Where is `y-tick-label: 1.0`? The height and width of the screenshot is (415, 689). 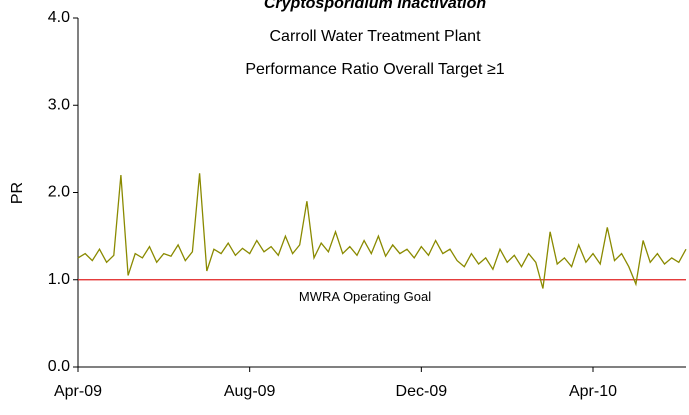
y-tick-label: 1.0 is located at coordinates (59, 279).